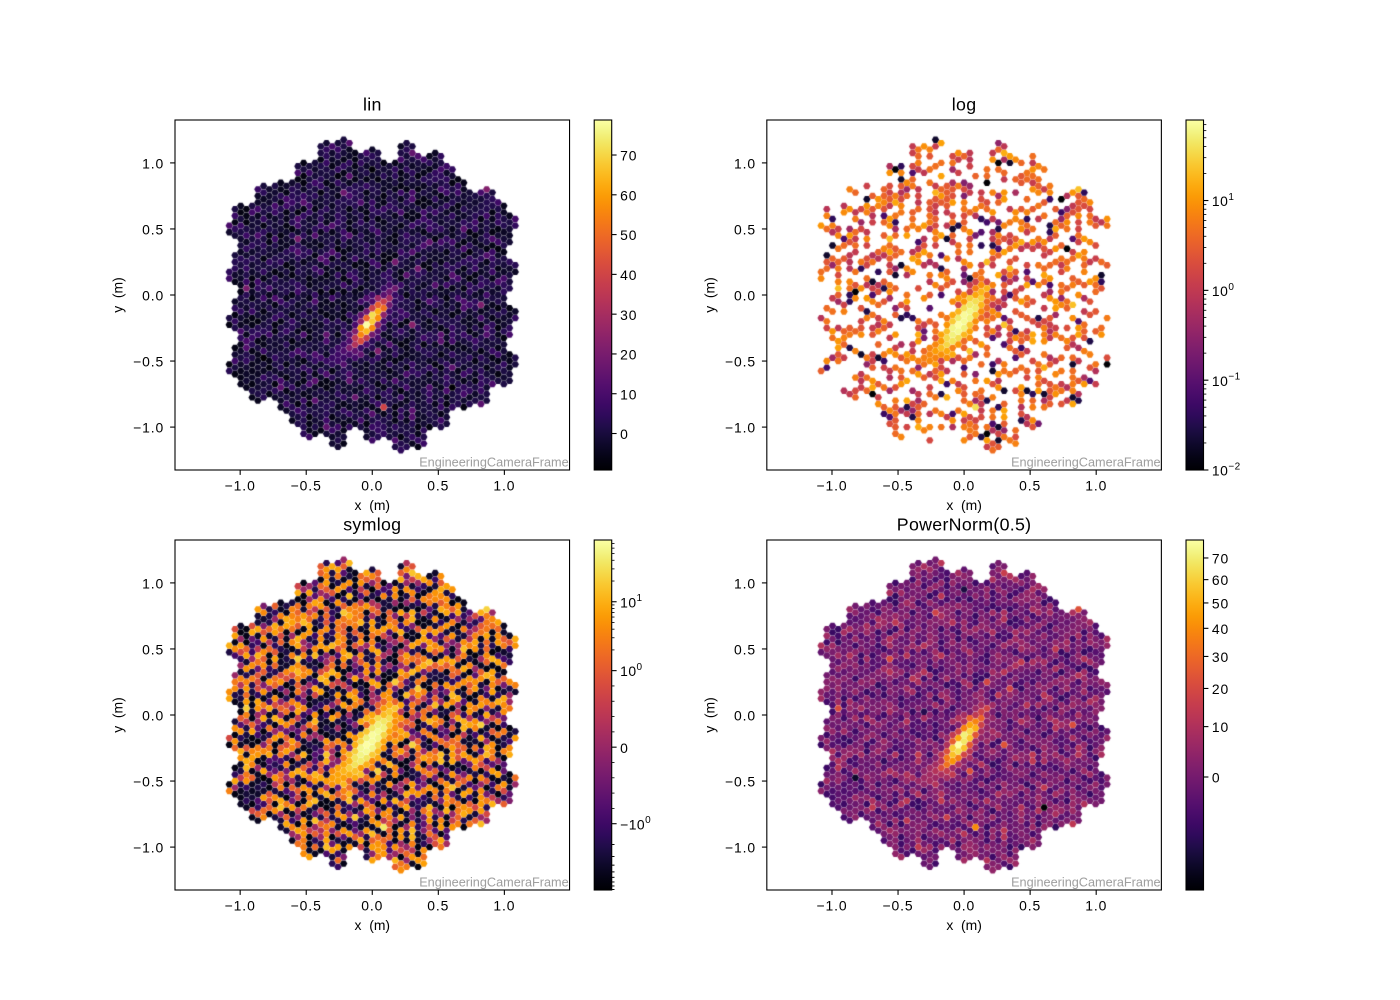 This screenshot has height=1000, width=1400. I want to click on svg-text: 10⁻¹, so click(1226, 380).